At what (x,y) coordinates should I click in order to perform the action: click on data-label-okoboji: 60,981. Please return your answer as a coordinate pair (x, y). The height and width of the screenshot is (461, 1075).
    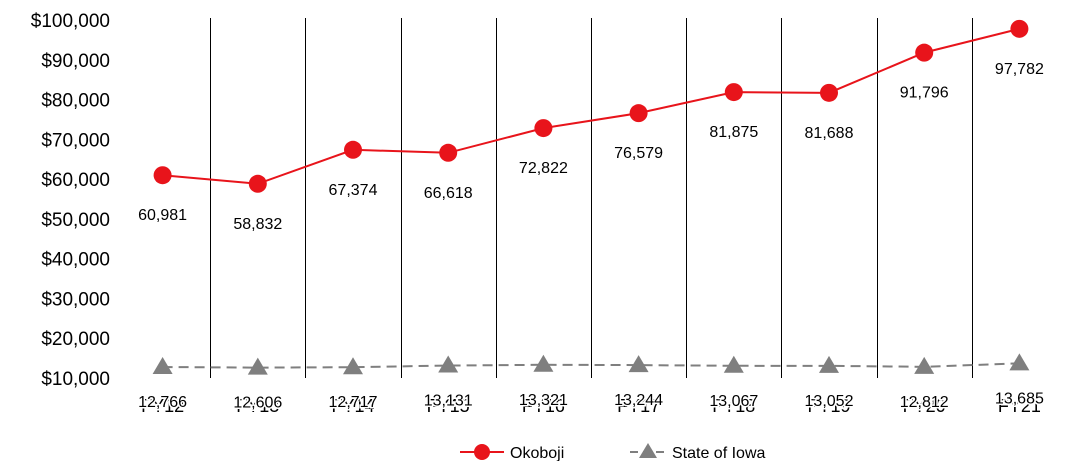
    Looking at the image, I should click on (162, 215).